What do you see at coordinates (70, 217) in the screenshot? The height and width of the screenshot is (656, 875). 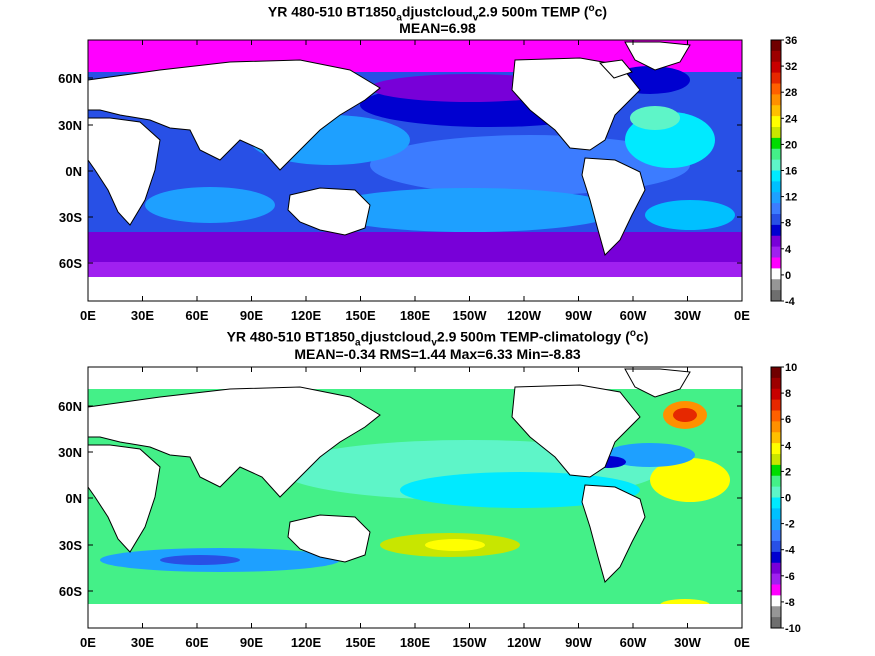 I see `map1-ytick-label: 30S` at bounding box center [70, 217].